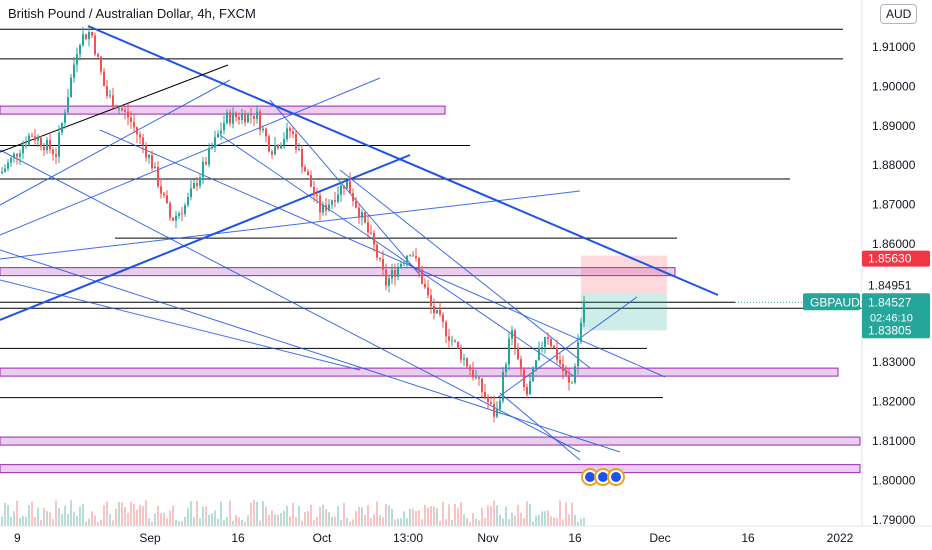 Image resolution: width=932 pixels, height=550 pixels. Describe the element at coordinates (840, 538) in the screenshot. I see `x-tick-label: 2022` at that location.